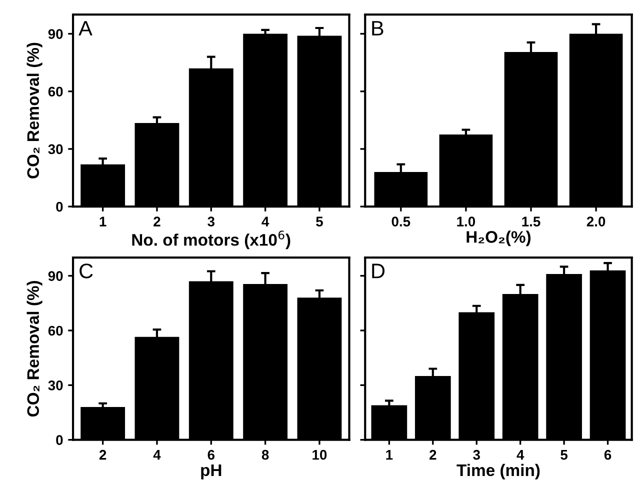 The width and height of the screenshot is (635, 486). What do you see at coordinates (401, 221) in the screenshot?
I see `x-tick-label: 0.5` at bounding box center [401, 221].